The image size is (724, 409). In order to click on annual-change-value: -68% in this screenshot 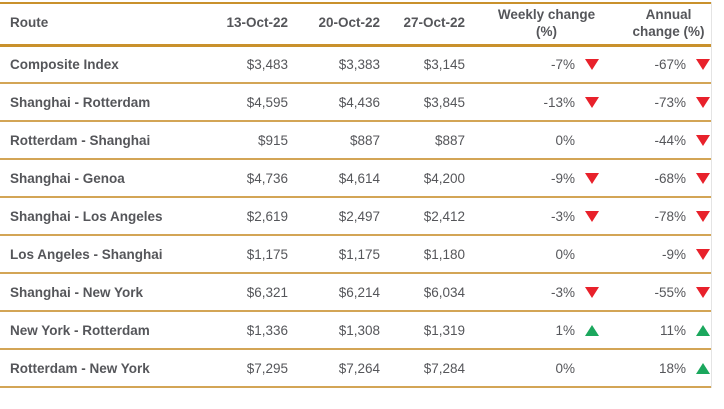, I will do `click(670, 178)`.